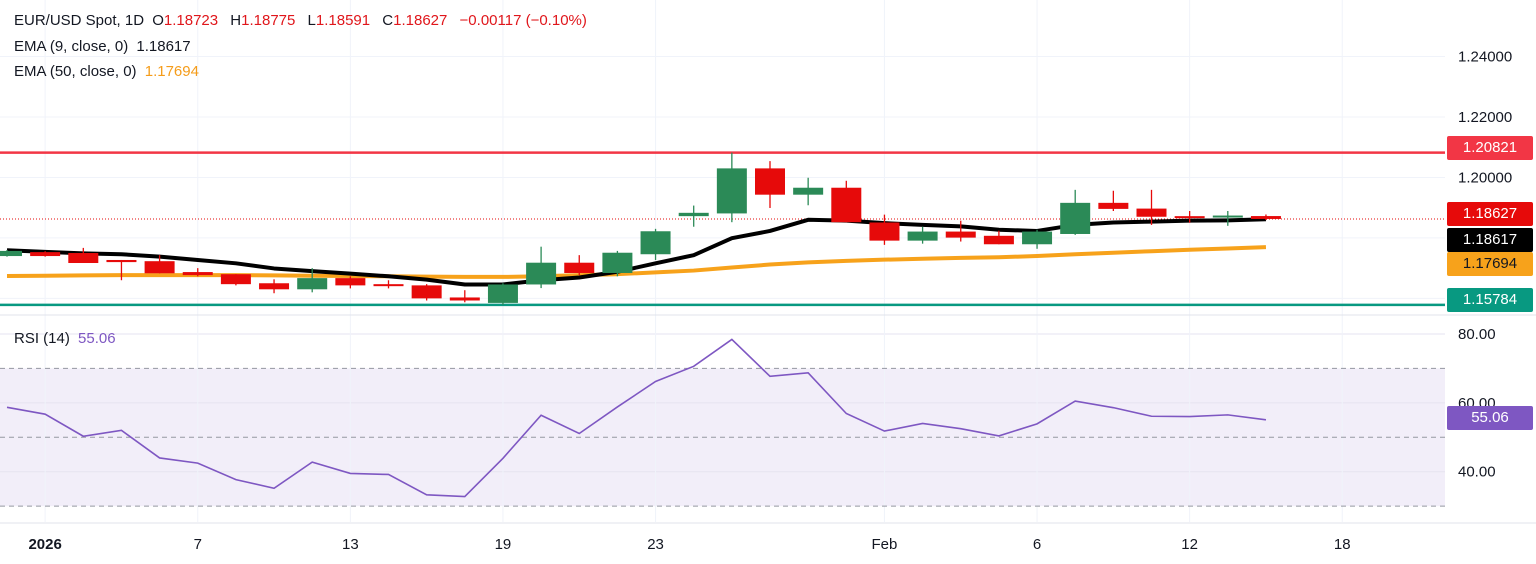  Describe the element at coordinates (163, 46) in the screenshot. I see `ema9-value: 1.18617` at that location.